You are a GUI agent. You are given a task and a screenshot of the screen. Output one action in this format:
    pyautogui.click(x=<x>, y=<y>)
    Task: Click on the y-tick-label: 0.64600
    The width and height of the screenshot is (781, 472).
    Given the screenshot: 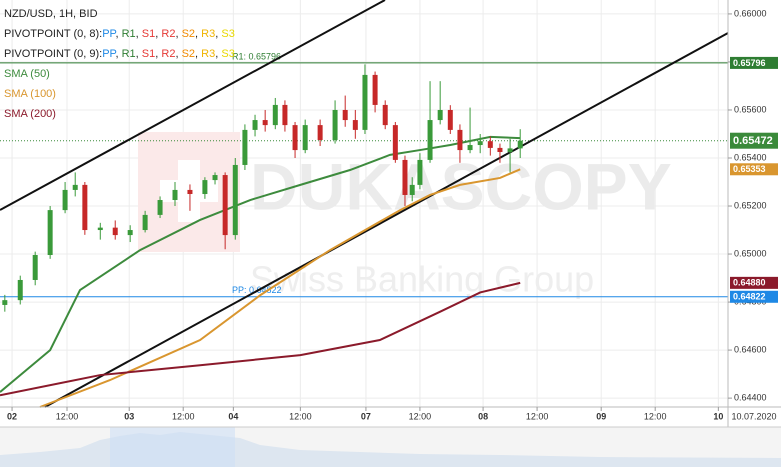 What is the action you would take?
    pyautogui.click(x=750, y=349)
    